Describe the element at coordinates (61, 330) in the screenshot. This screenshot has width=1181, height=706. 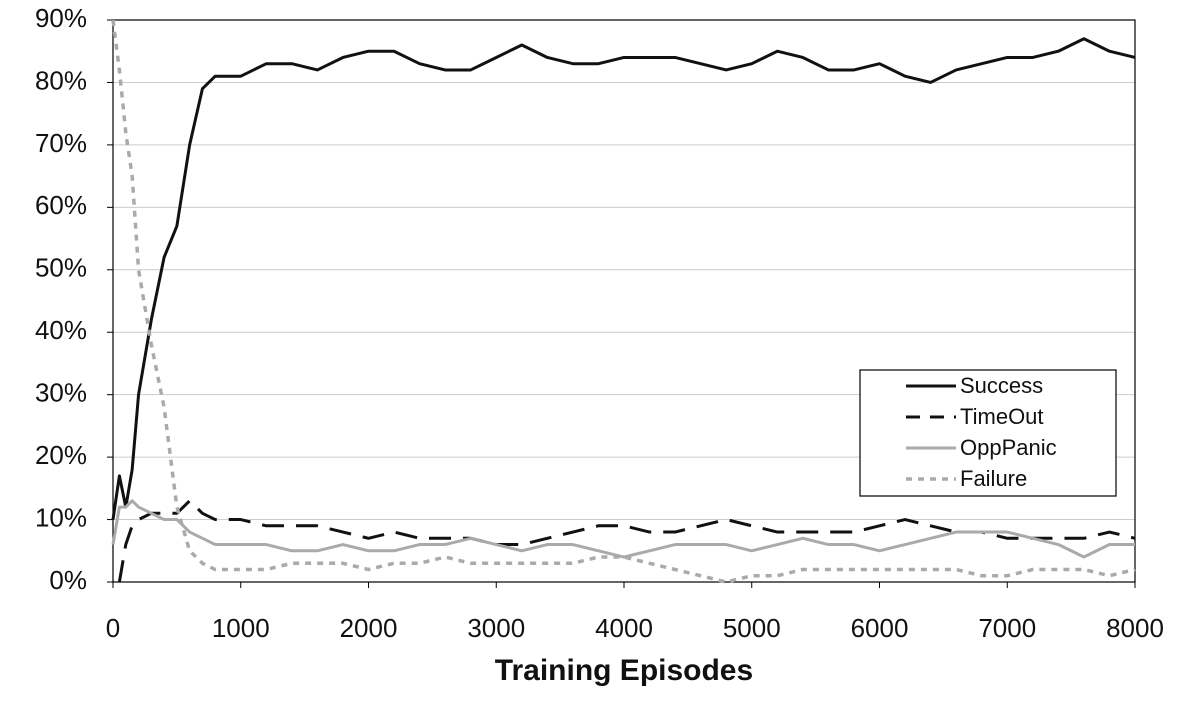
I see `y-tick-label: 40%` at that location.